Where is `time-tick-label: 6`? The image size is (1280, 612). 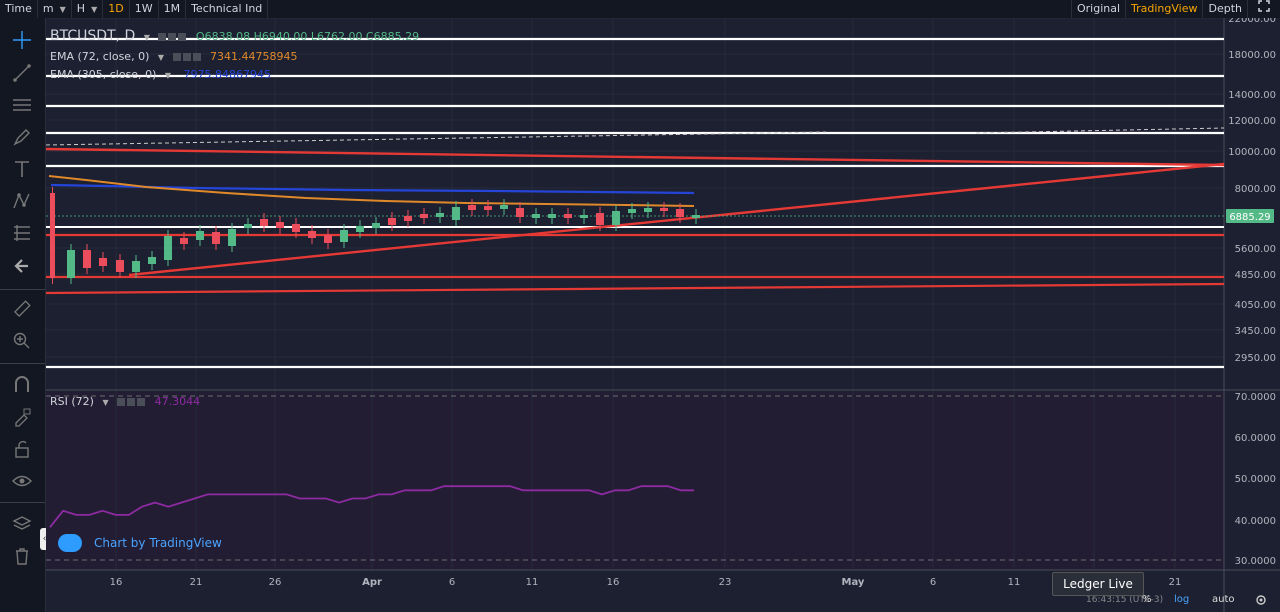
time-tick-label: 6 is located at coordinates (452, 582).